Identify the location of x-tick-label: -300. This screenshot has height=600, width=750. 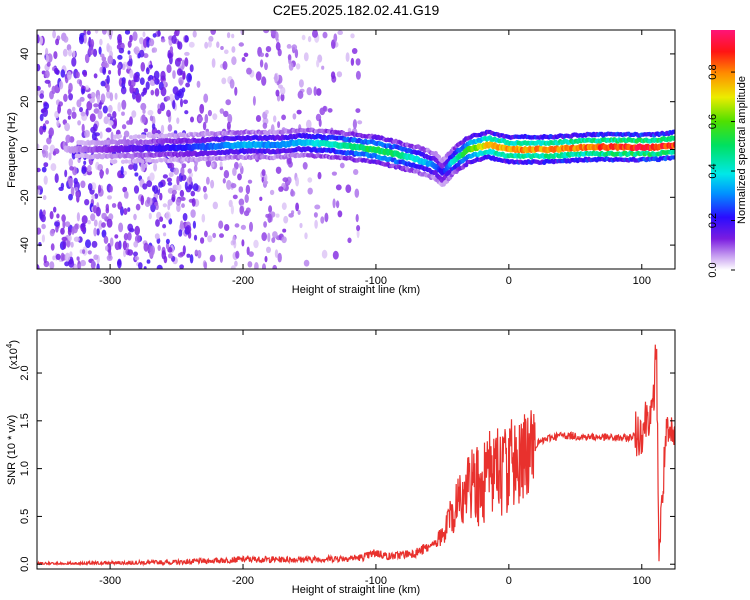
(110, 581).